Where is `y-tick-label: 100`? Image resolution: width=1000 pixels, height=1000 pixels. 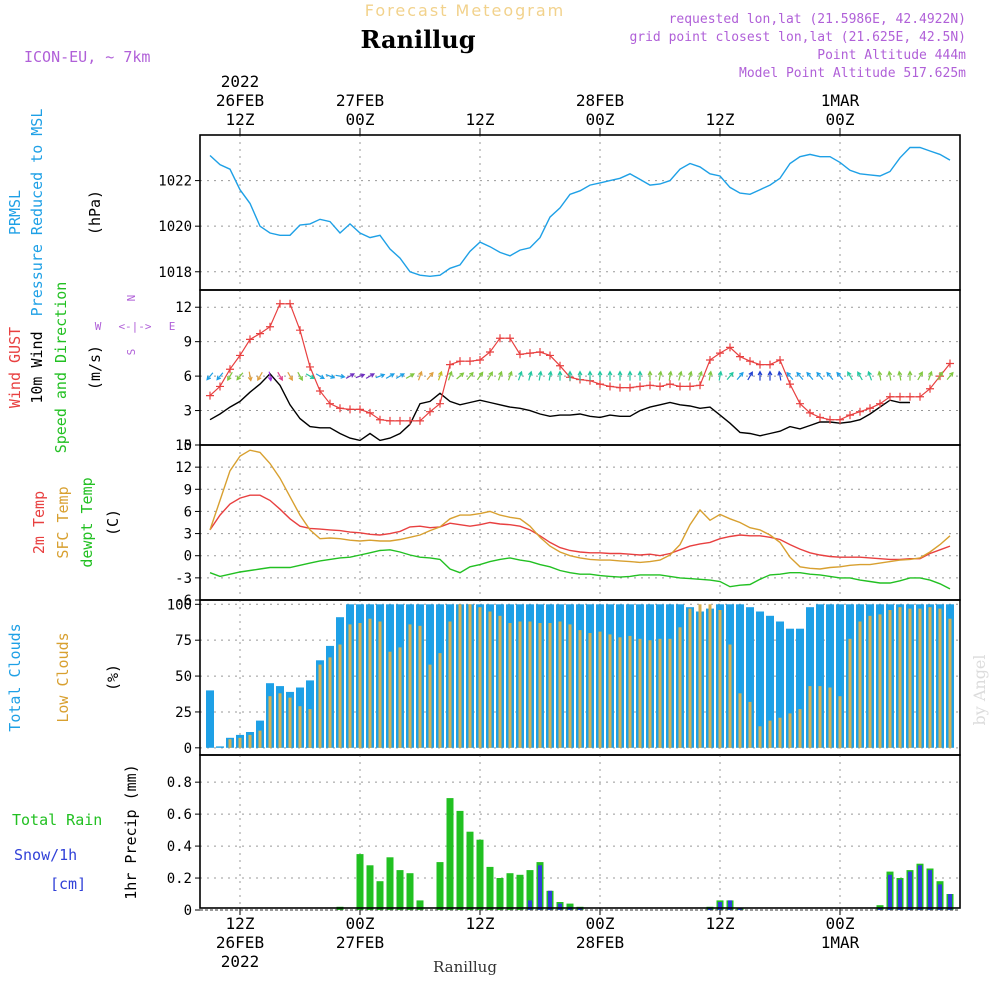
y-tick-label: 100 is located at coordinates (179, 605).